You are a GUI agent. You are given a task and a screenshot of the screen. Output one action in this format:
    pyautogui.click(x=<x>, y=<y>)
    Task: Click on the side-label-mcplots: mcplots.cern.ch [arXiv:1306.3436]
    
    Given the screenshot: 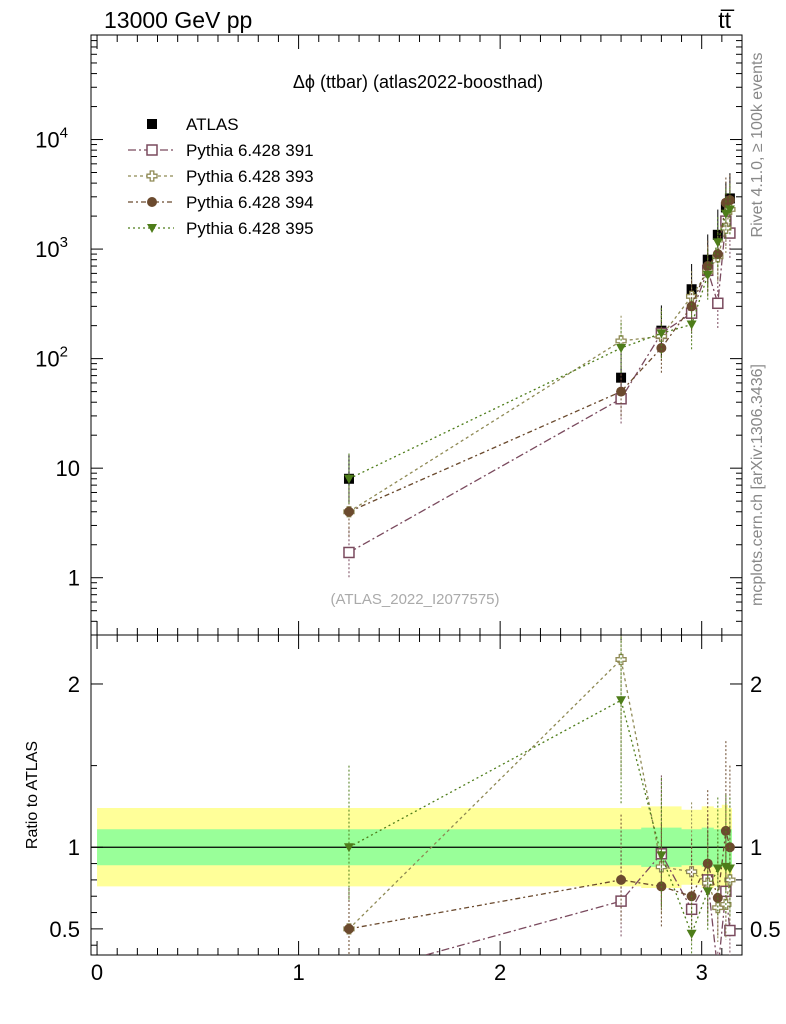 What is the action you would take?
    pyautogui.click(x=757, y=485)
    